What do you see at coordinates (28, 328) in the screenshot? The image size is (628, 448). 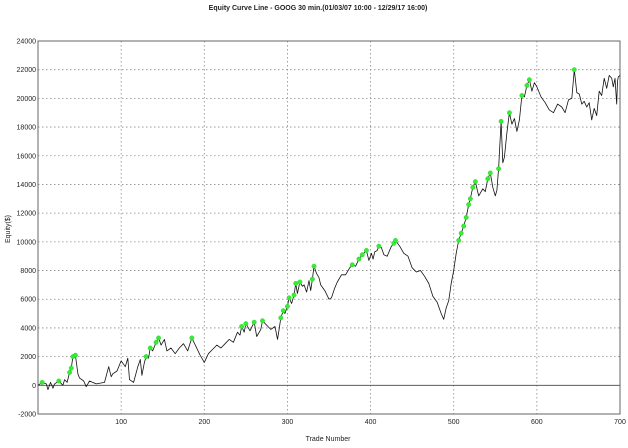 I see `y-tick-label-3: 4000` at bounding box center [28, 328].